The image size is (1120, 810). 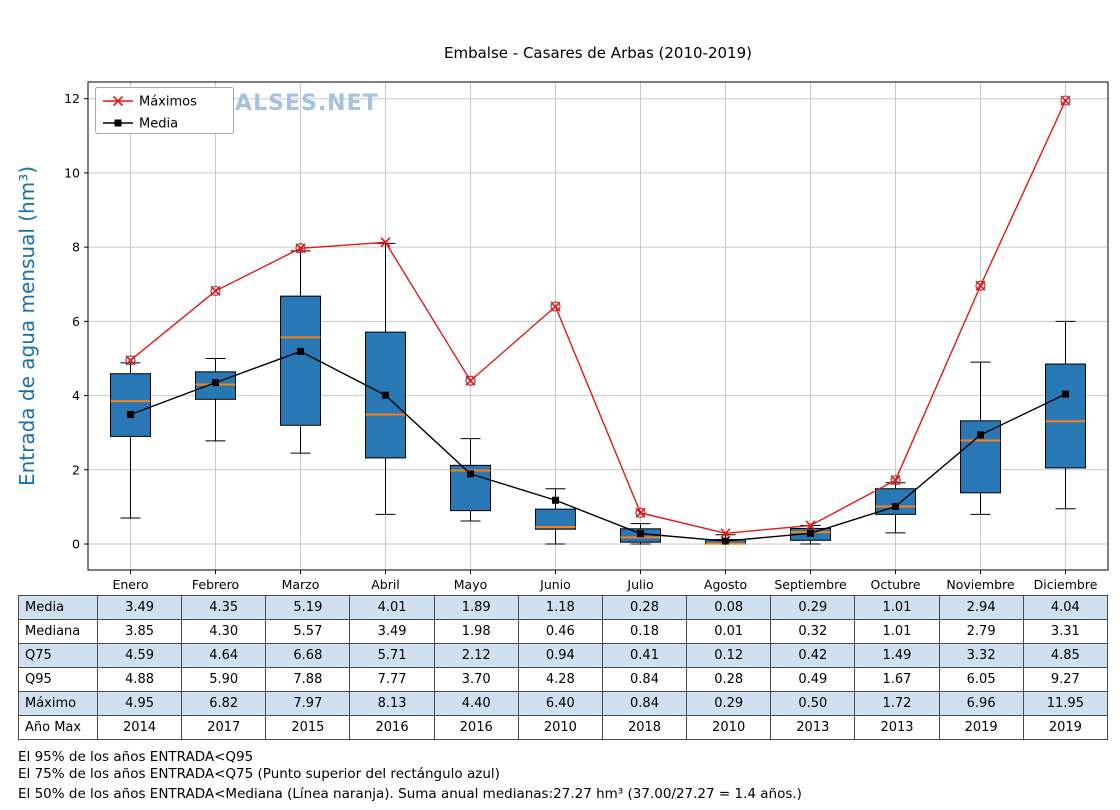 I want to click on table-cell: 0.46, so click(x=560, y=631).